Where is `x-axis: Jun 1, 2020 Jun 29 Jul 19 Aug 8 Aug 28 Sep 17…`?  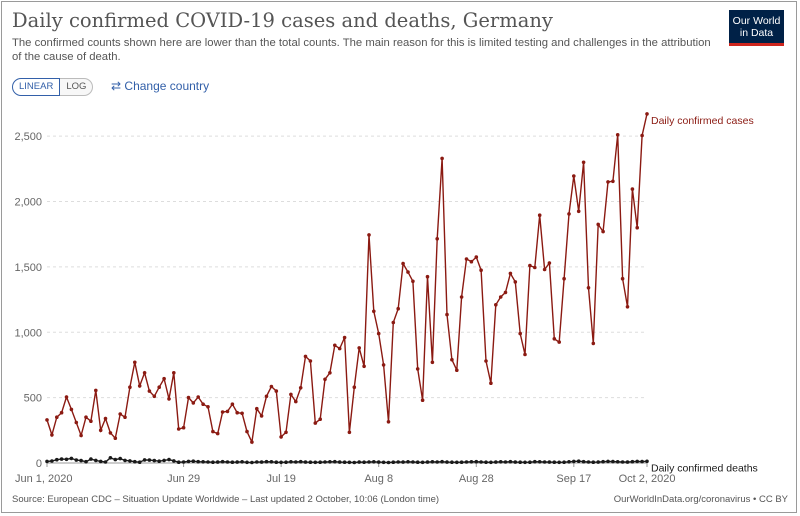
x-axis: Jun 1, 2020 Jun 29 Jul 19 Aug 8 Aug 28 Sep 17… is located at coordinates (345, 473).